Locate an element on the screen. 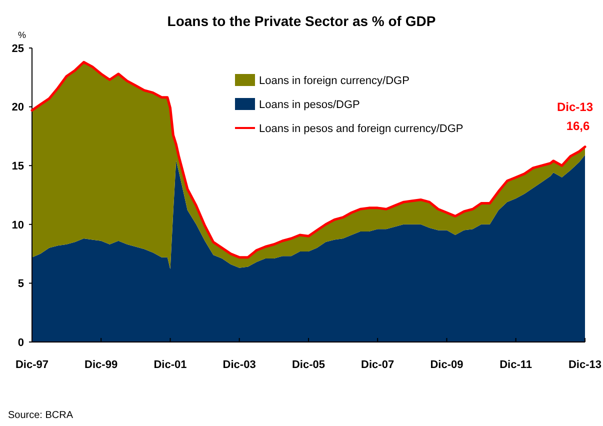 The width and height of the screenshot is (603, 426). y-tick-label: 15 is located at coordinates (18, 166).